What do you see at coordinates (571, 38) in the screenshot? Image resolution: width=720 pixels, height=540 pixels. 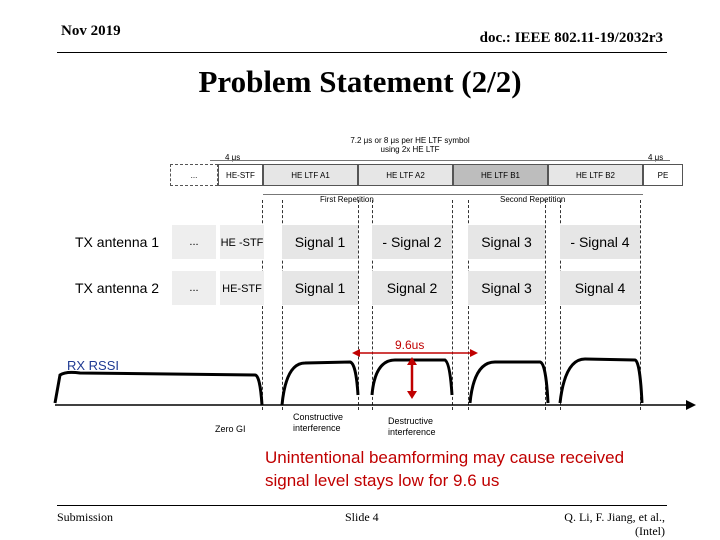 I see `header-doc-id: doc.: IEEE 802.11-19/2032r3` at bounding box center [571, 38].